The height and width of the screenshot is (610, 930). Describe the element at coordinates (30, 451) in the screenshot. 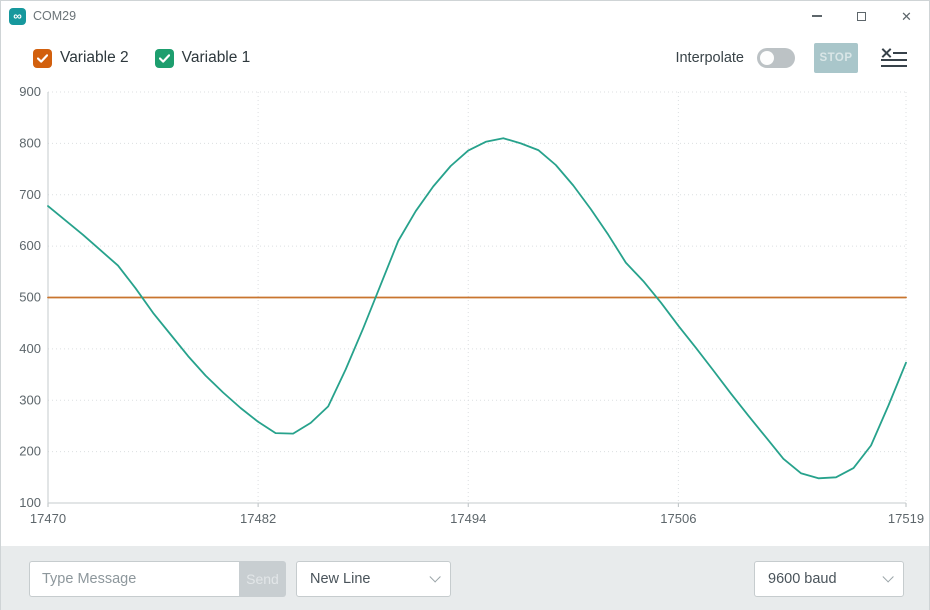

I see `y-axis-tick-label: 200` at that location.